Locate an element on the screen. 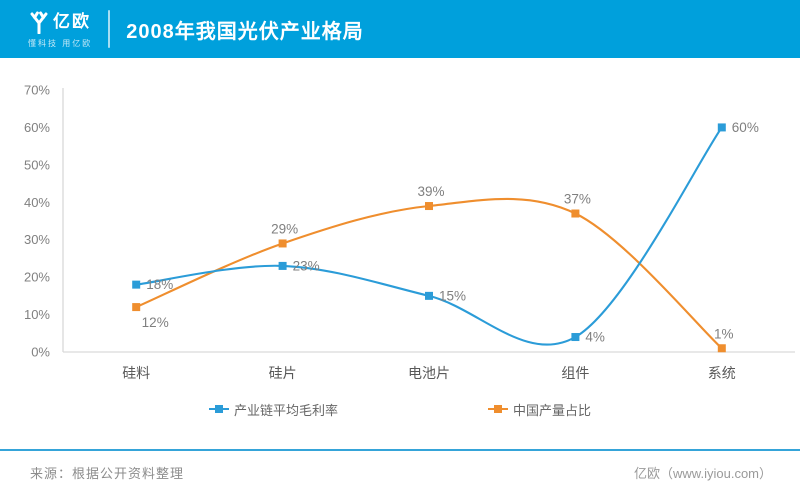 This screenshot has height=492, width=800. logo-text: 亿欧 is located at coordinates (72, 21).